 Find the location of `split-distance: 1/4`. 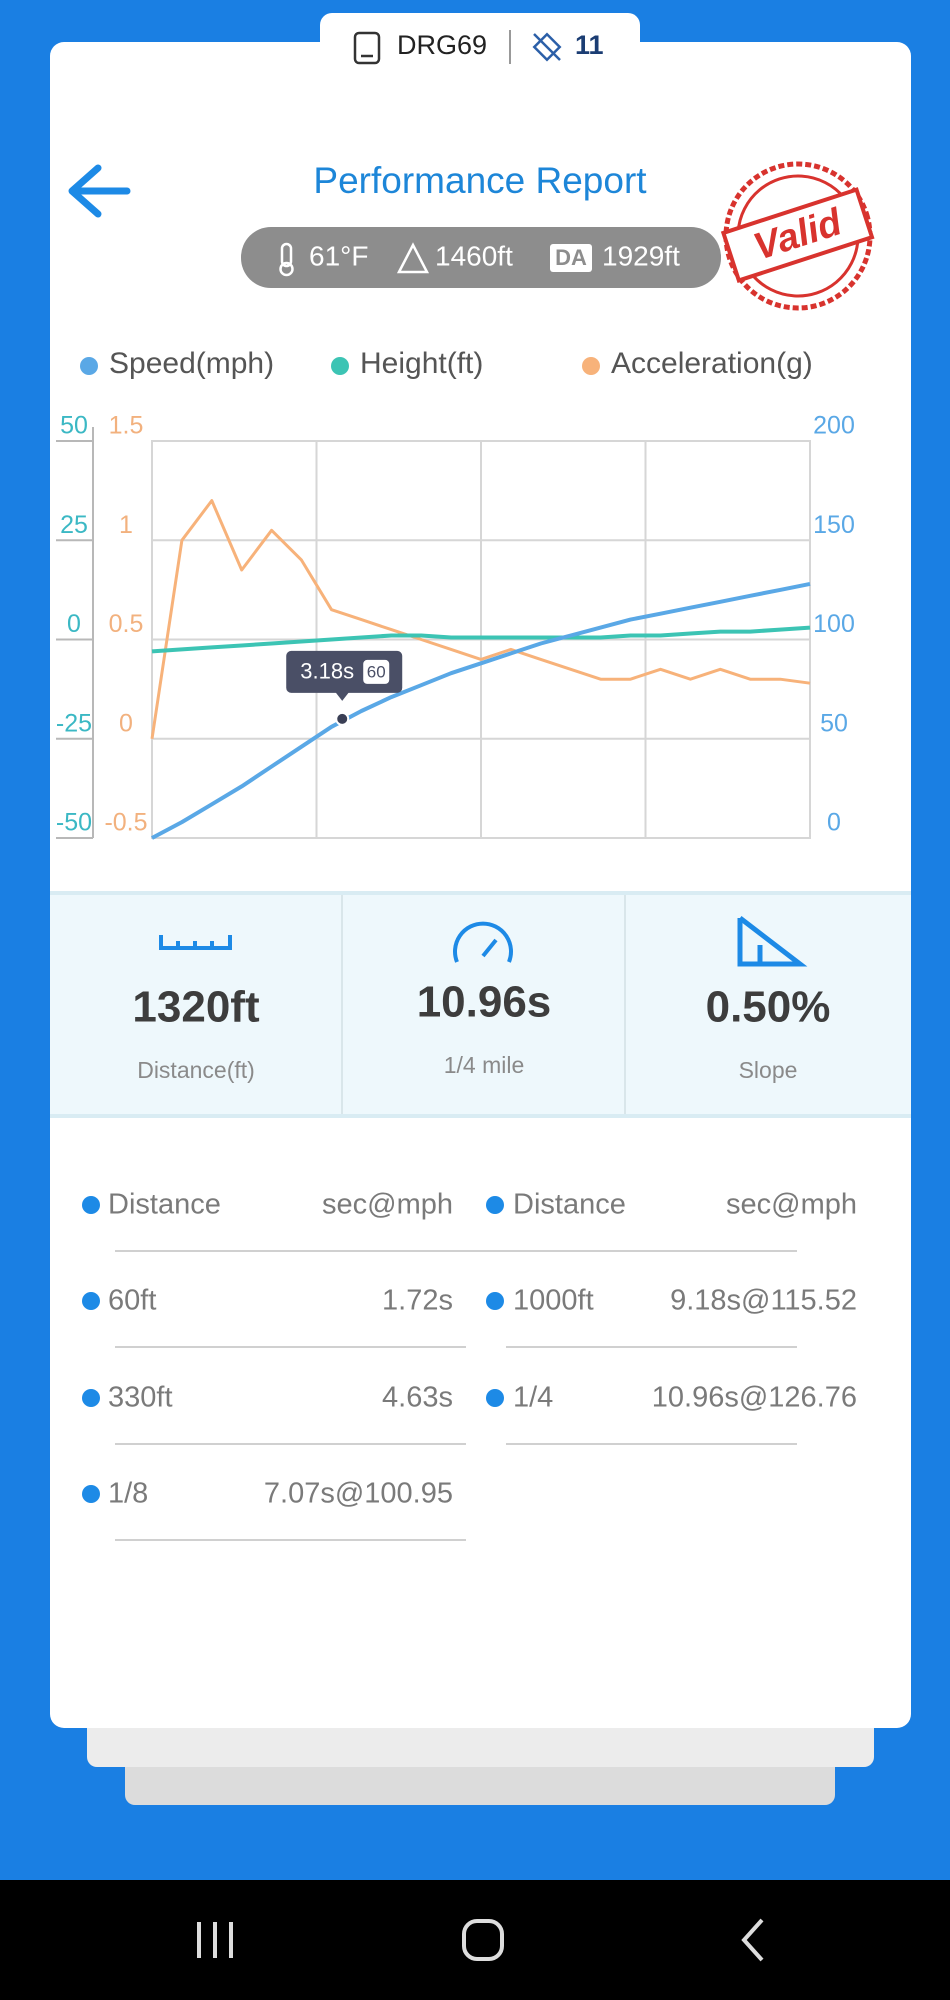

split-distance: 1/4 is located at coordinates (533, 1398).